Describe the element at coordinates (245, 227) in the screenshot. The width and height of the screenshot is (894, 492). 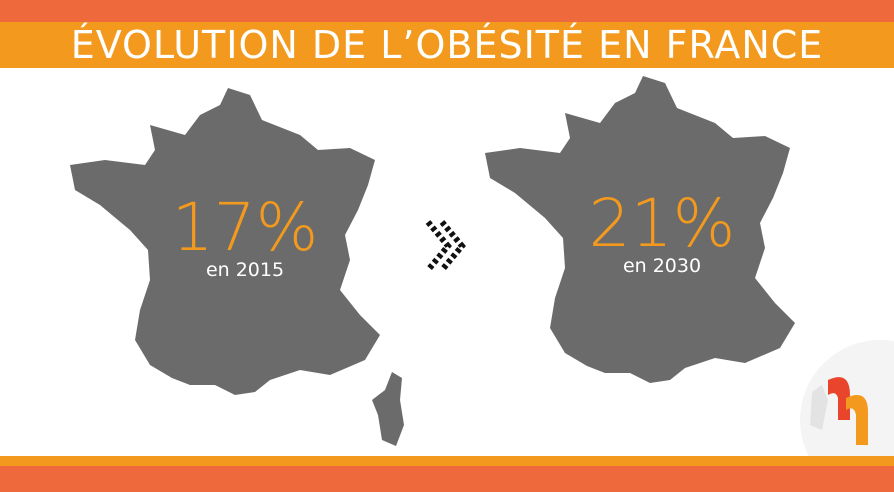
I see `value-2015: 17%` at that location.